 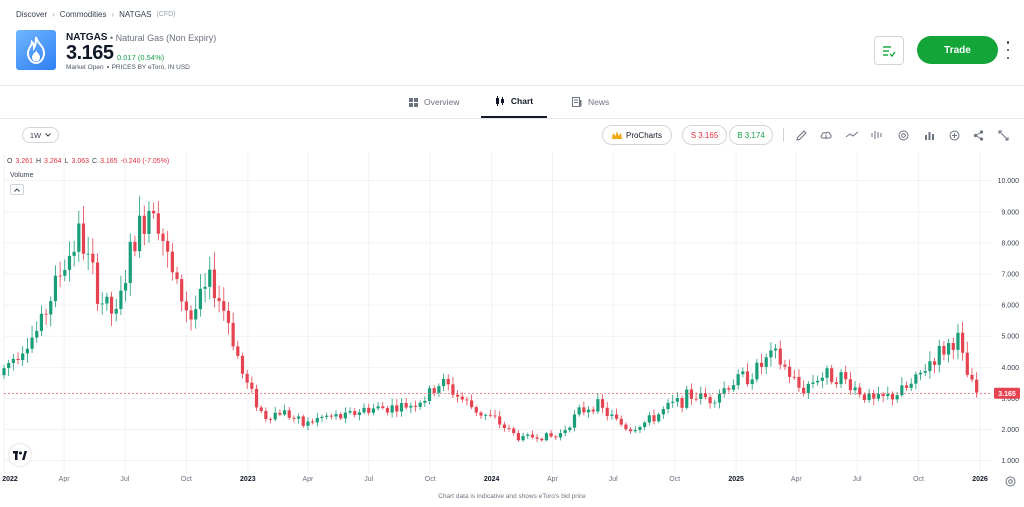 I want to click on breadcrumb: Discover › Commodities › NATGAS (CFD), so click(x=96, y=14).